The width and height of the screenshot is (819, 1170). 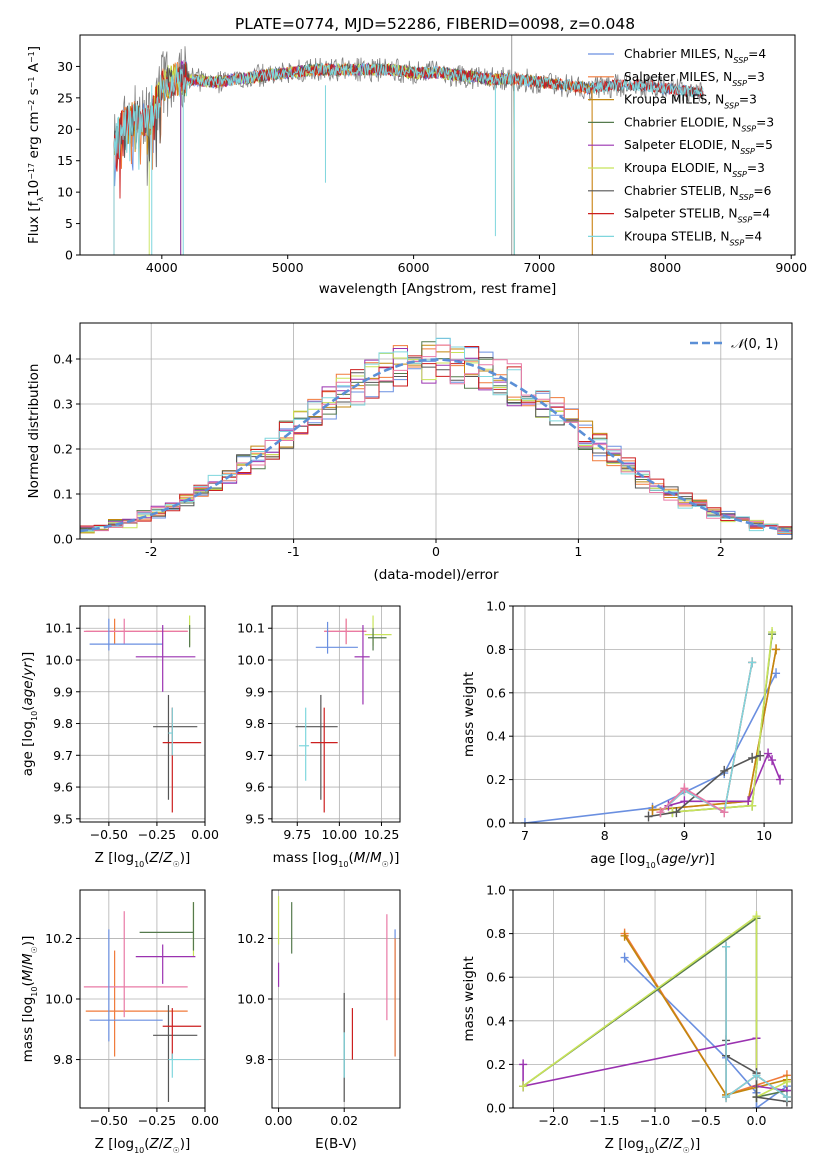 I want to click on mass_vs_Z-ytick-label: 10.2, so click(x=59, y=938).